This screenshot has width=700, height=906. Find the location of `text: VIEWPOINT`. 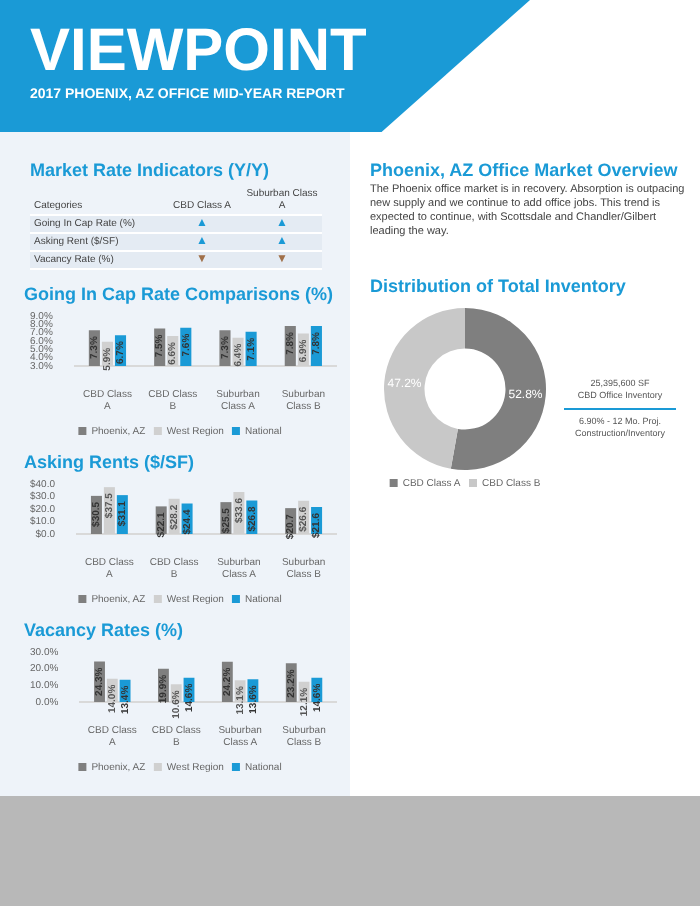

text: VIEWPOINT is located at coordinates (198, 51).